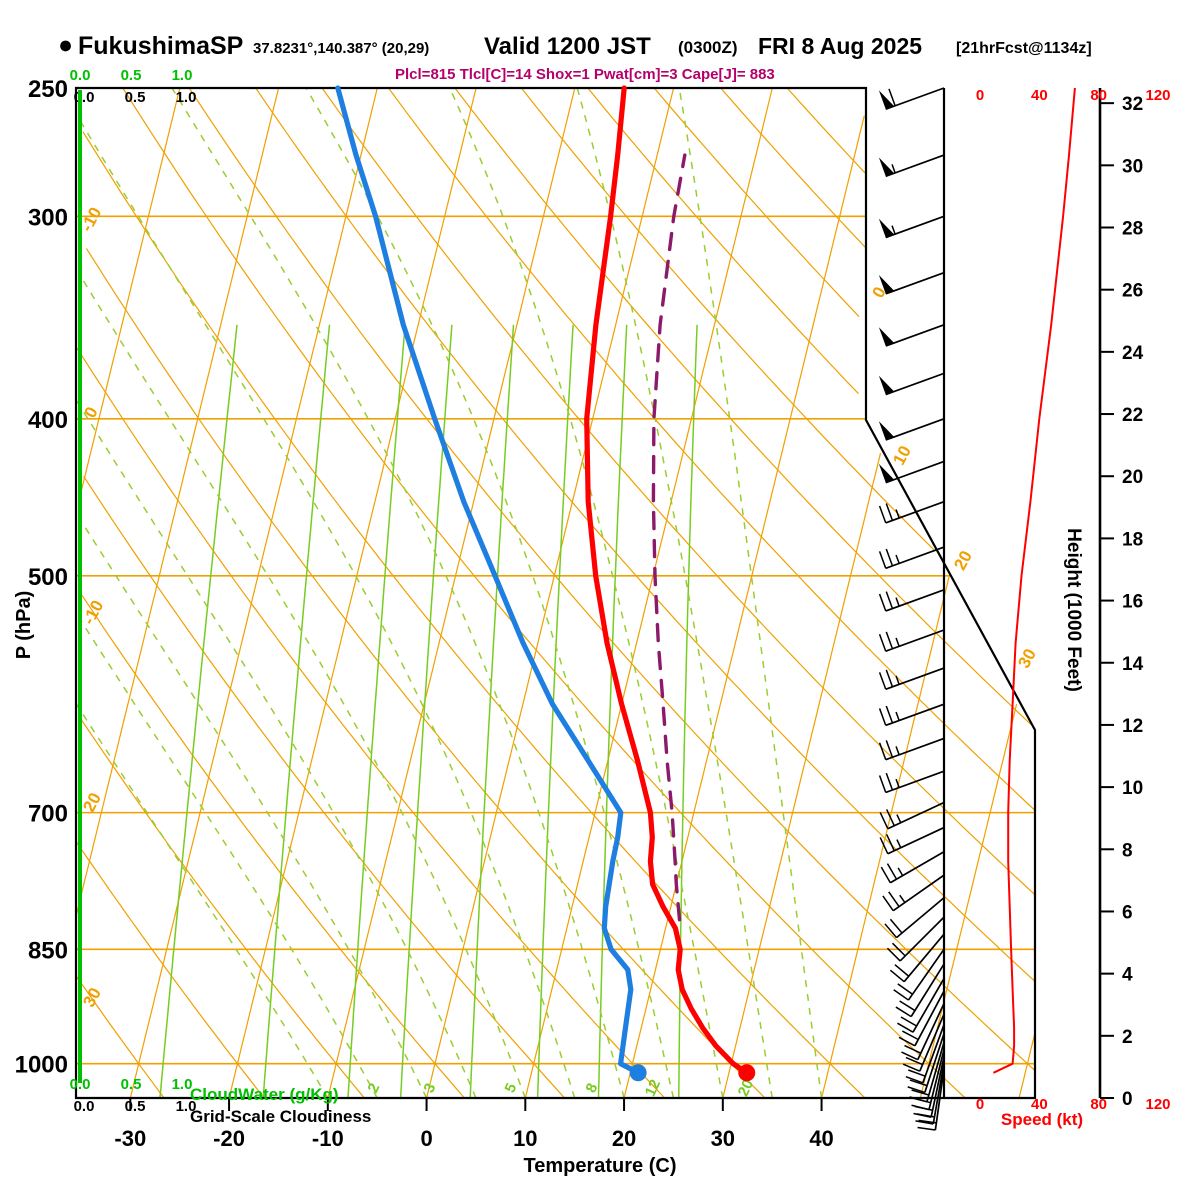  I want to click on valid-date: FRI 8 Aug 2025, so click(840, 46).